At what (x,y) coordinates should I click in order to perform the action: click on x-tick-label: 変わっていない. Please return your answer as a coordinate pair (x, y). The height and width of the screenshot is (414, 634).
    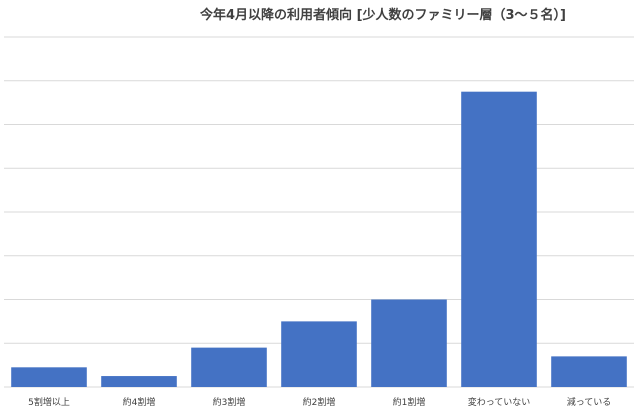
    Looking at the image, I should click on (499, 402).